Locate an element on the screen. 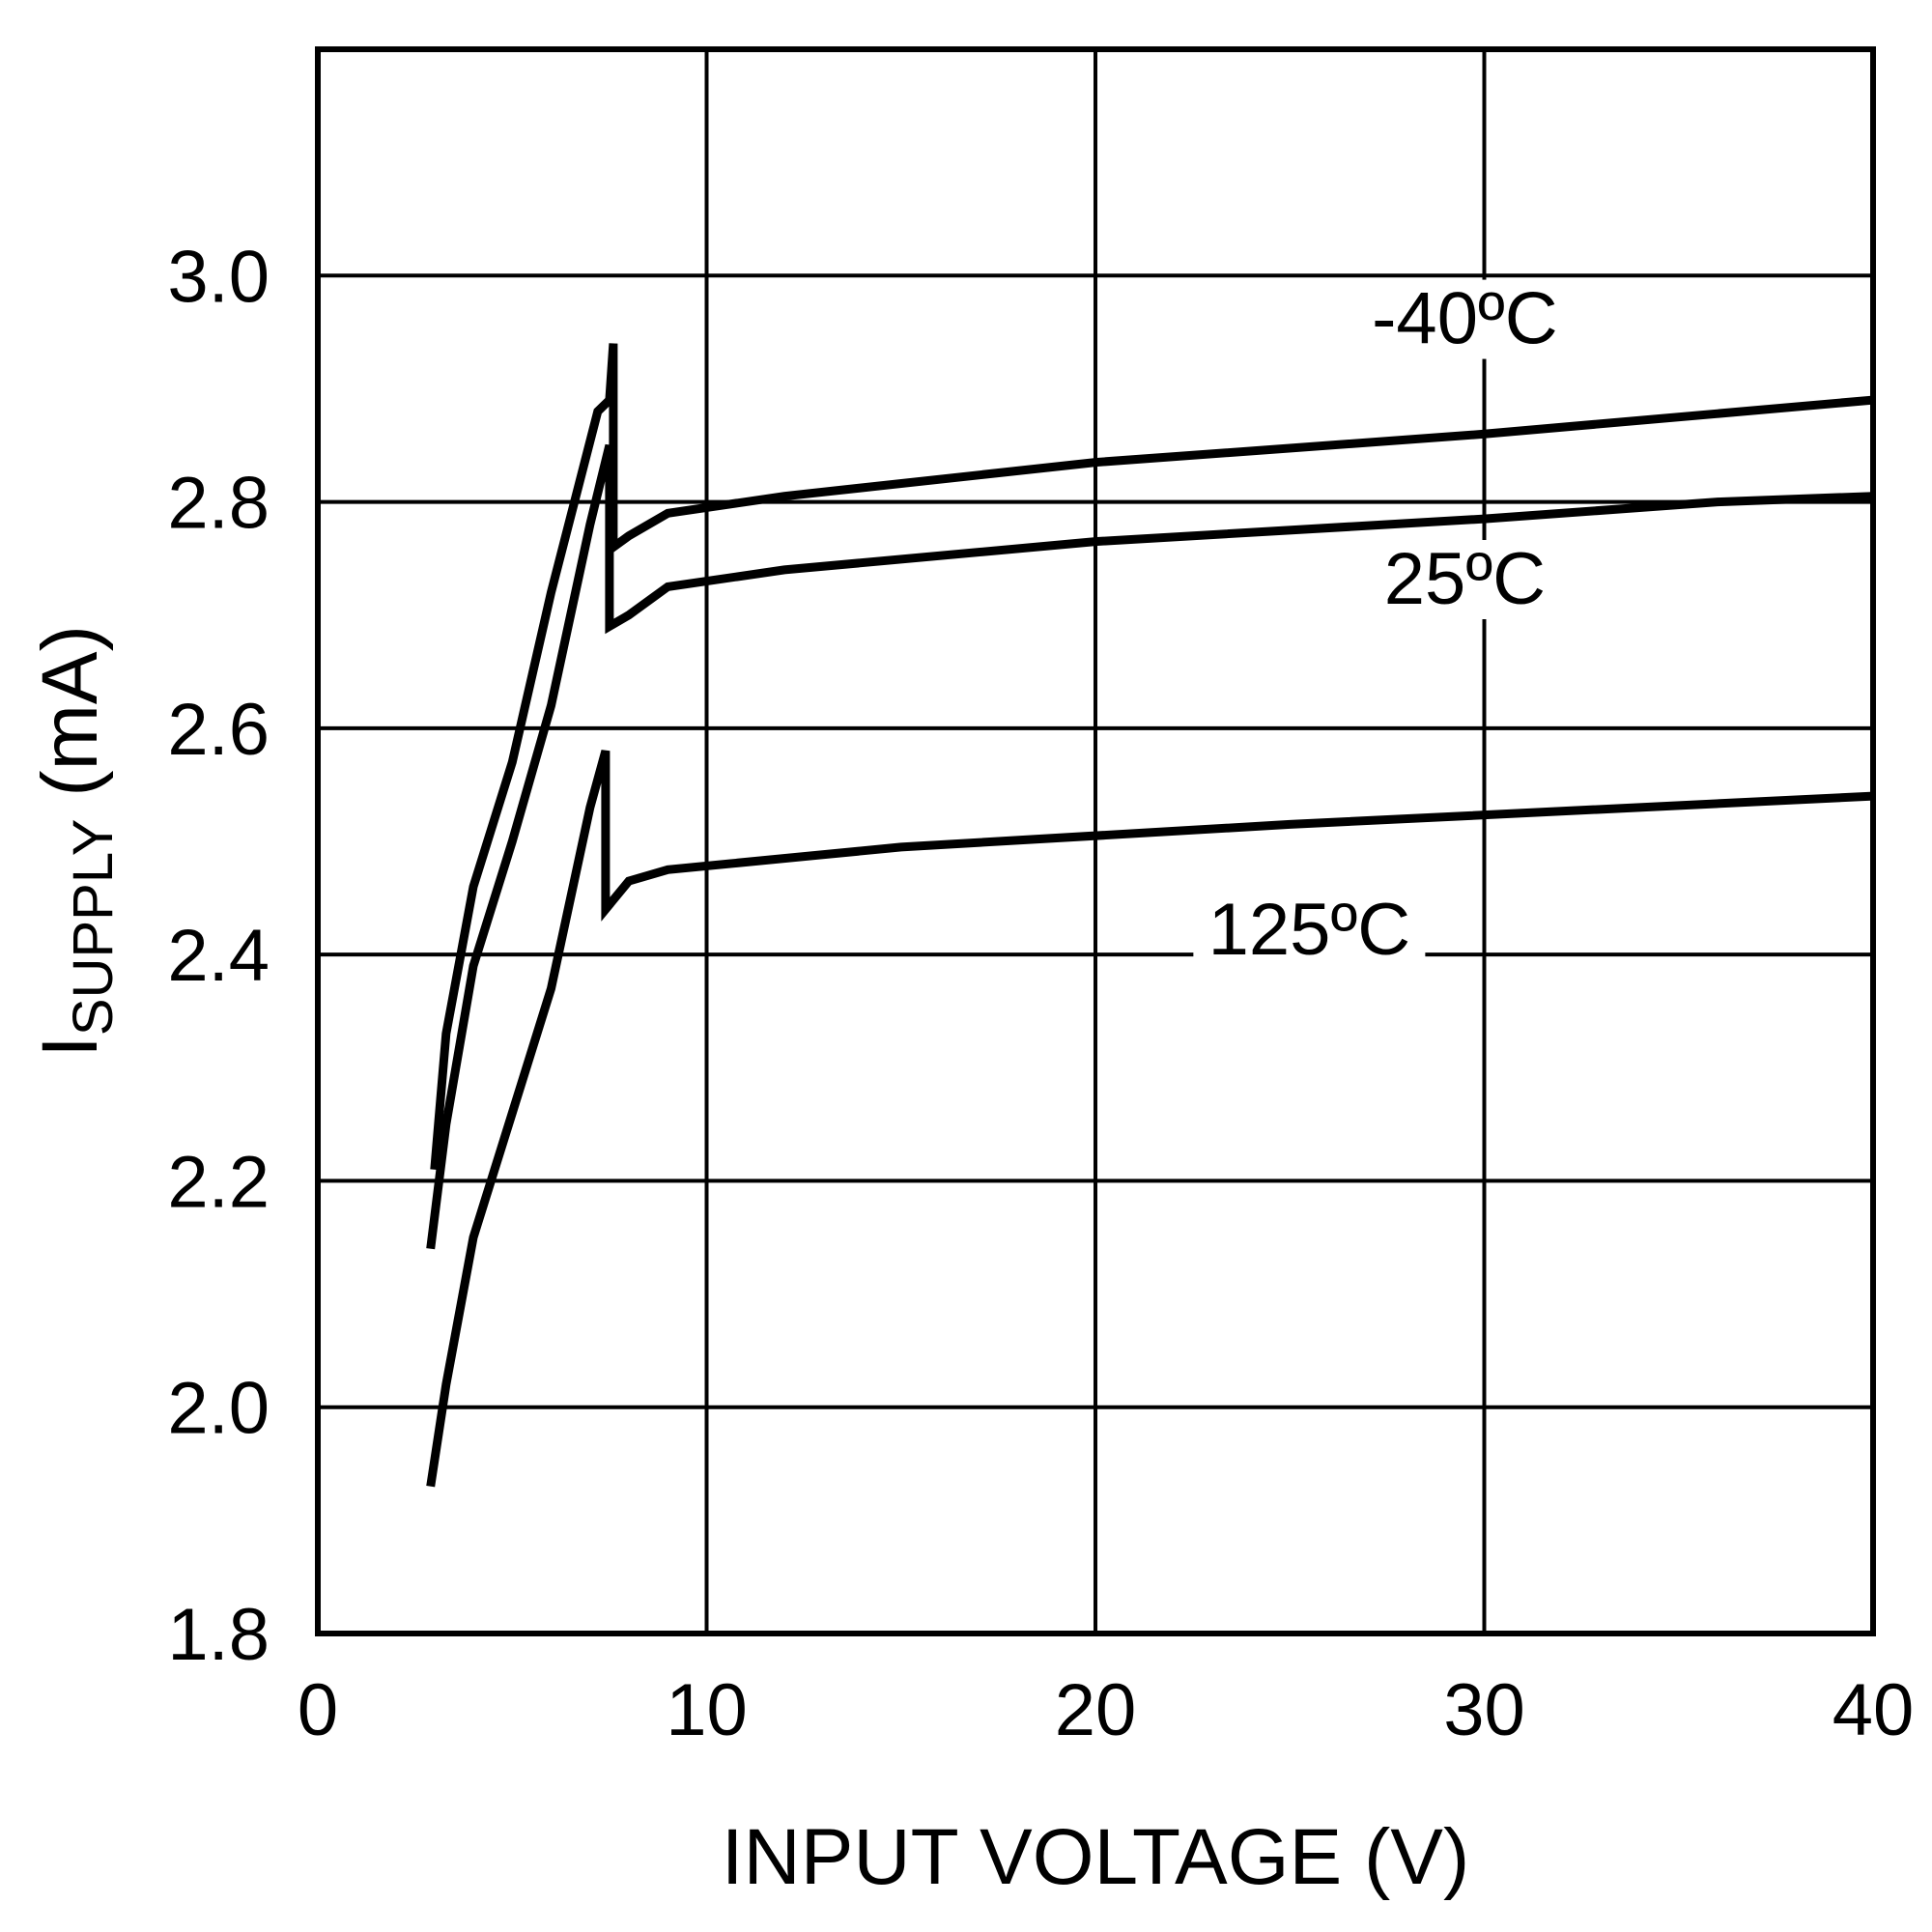 The height and width of the screenshot is (1932, 1932). y-tick-label: 2.2 is located at coordinates (218, 1182).